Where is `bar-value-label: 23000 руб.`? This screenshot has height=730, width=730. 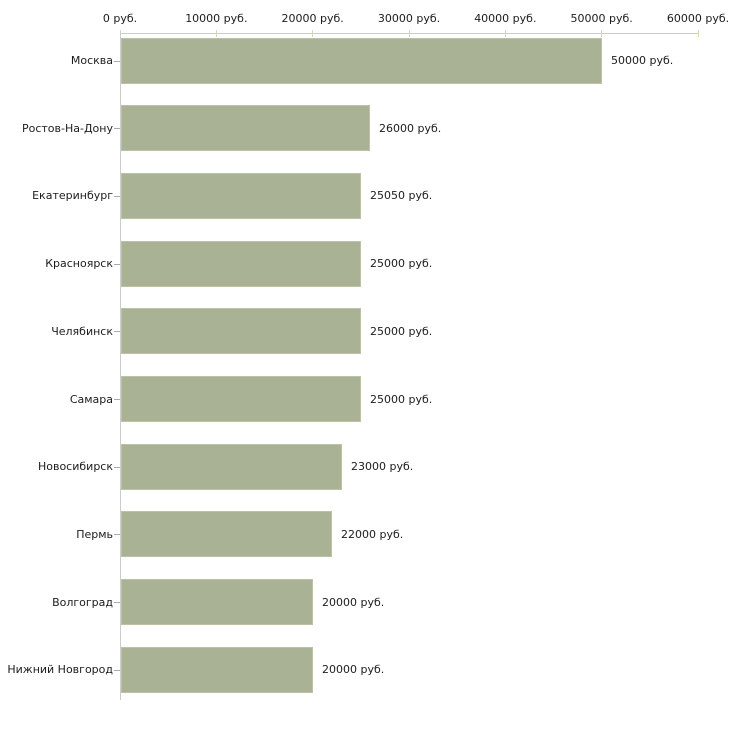 bar-value-label: 23000 руб. is located at coordinates (382, 467).